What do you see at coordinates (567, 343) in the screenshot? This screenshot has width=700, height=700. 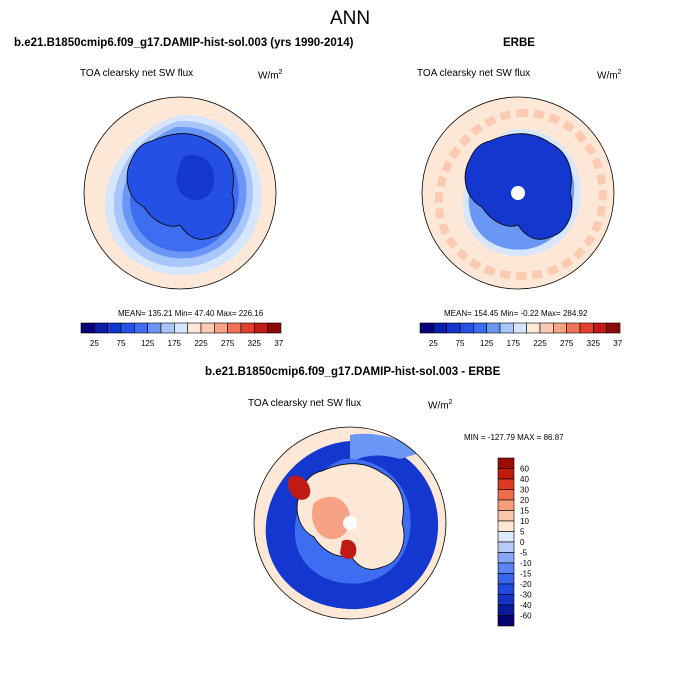 I see `obs-colorbar-tick-label: 275` at bounding box center [567, 343].